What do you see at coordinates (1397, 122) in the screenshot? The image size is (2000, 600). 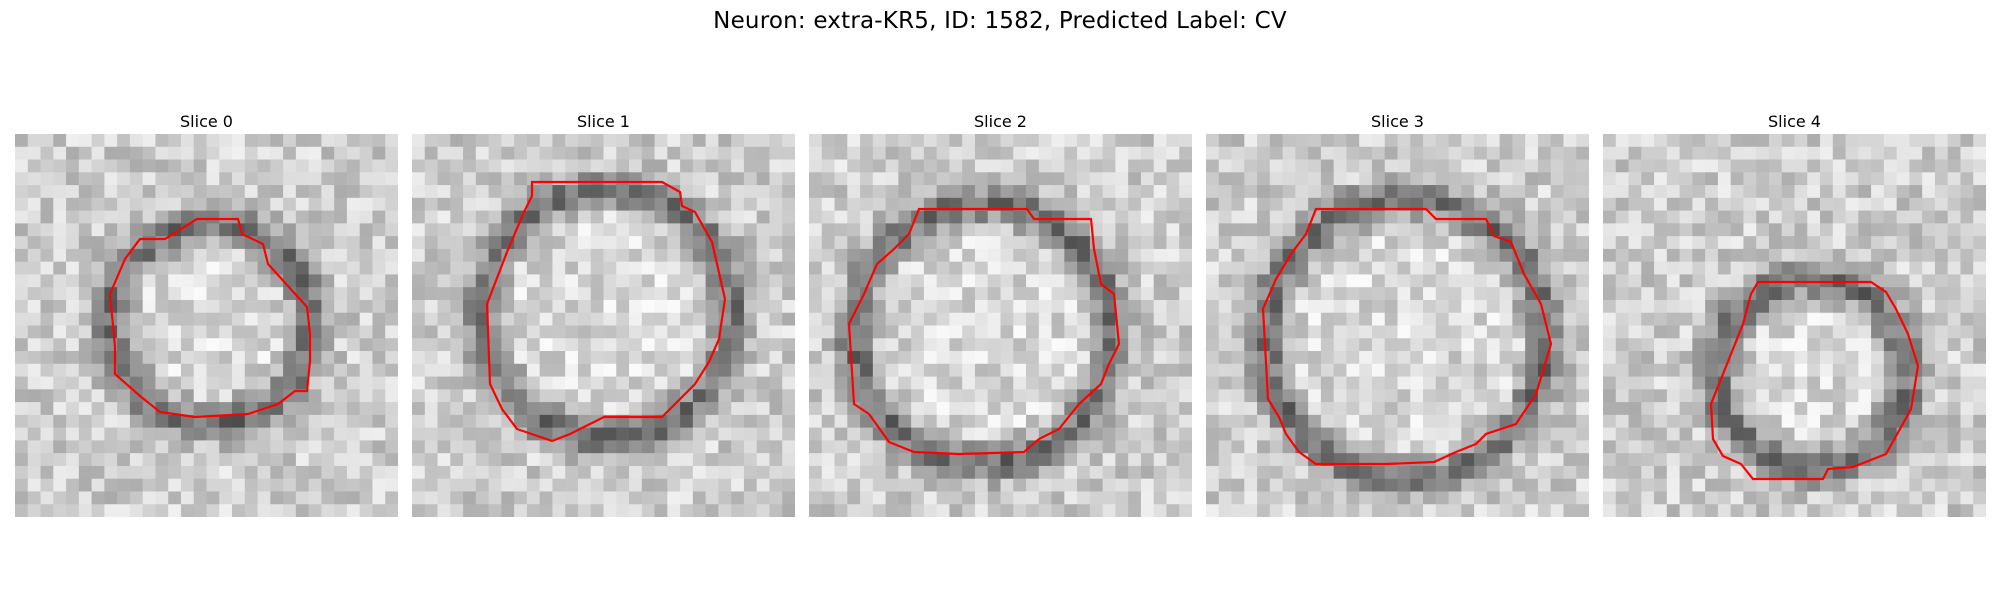 I see `slice-title: Slice 3` at bounding box center [1397, 122].